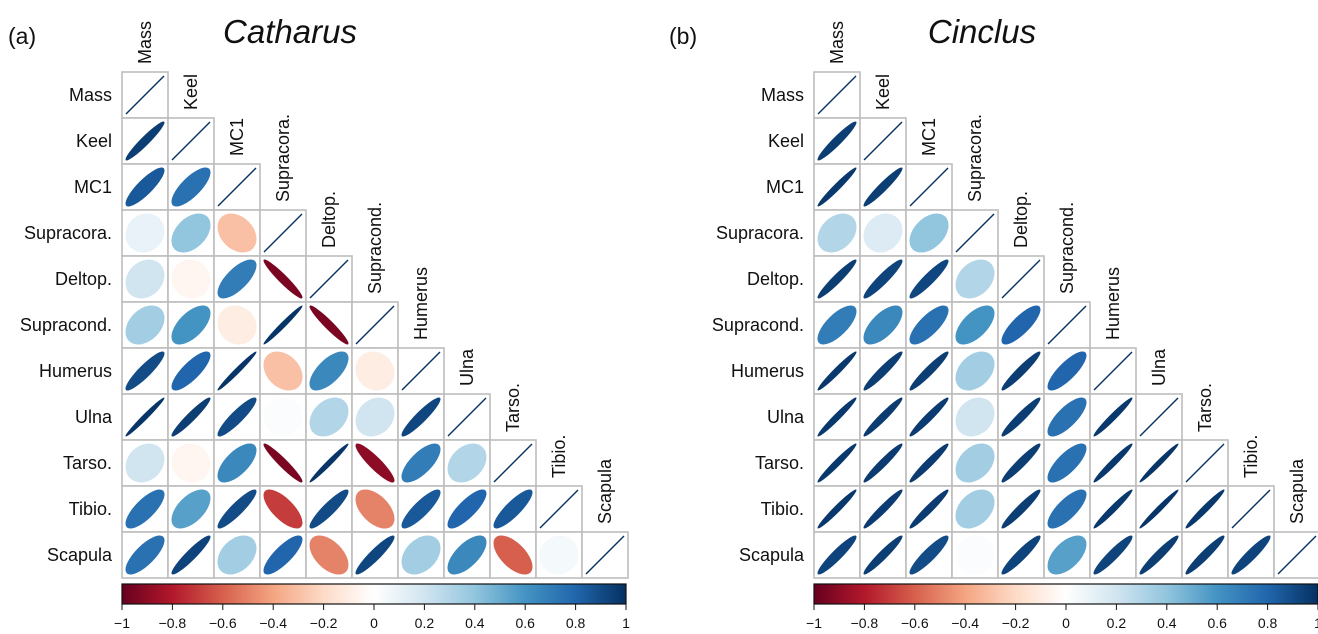 Image resolution: width=1318 pixels, height=634 pixels. I want to click on panel-label: (a), so click(22, 36).